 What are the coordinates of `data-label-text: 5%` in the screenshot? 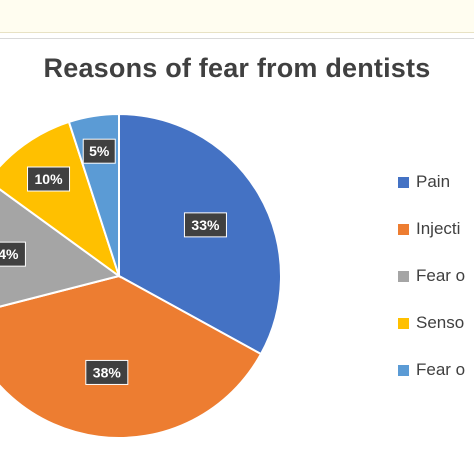 It's located at (99, 151).